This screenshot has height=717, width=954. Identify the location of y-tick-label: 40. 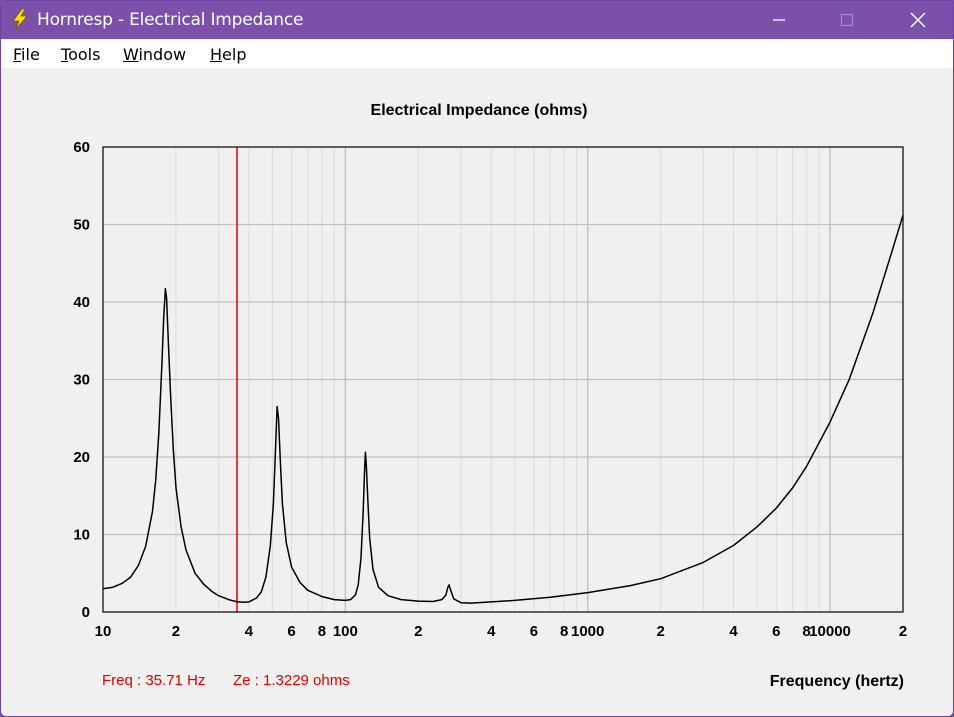
(81, 302).